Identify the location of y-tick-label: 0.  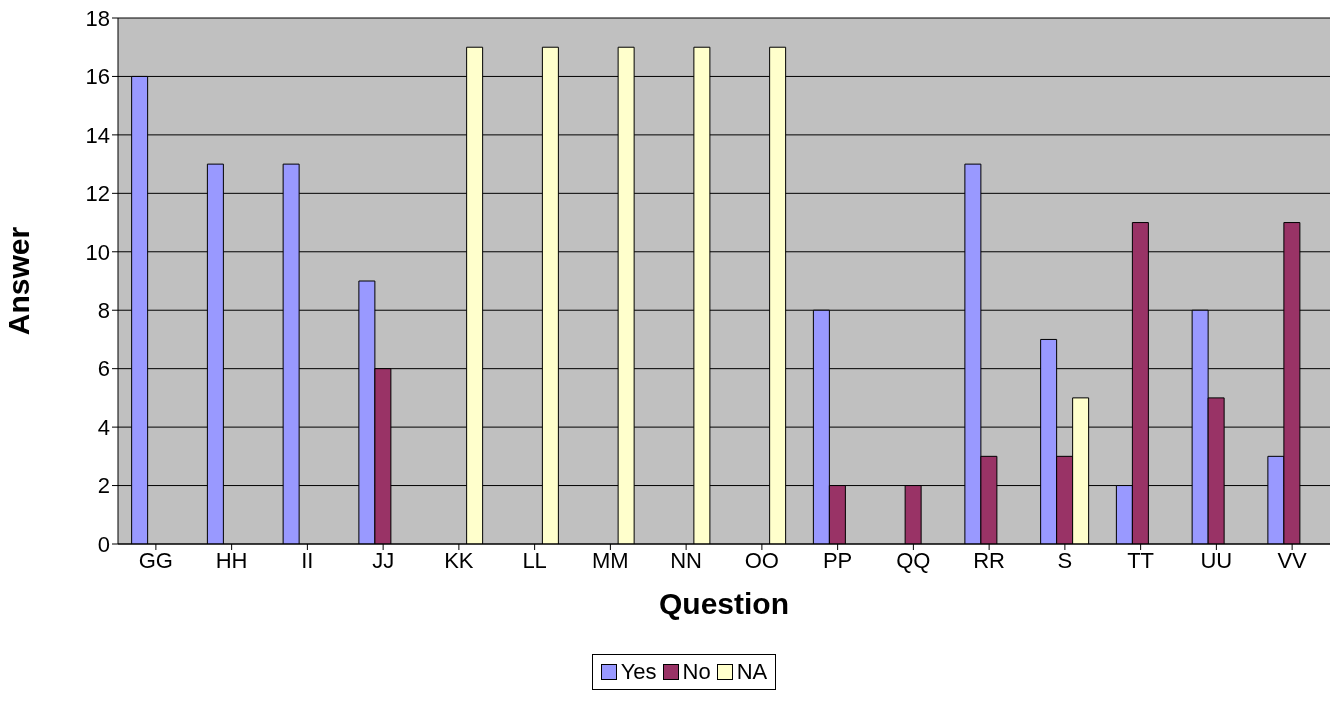
(103, 544).